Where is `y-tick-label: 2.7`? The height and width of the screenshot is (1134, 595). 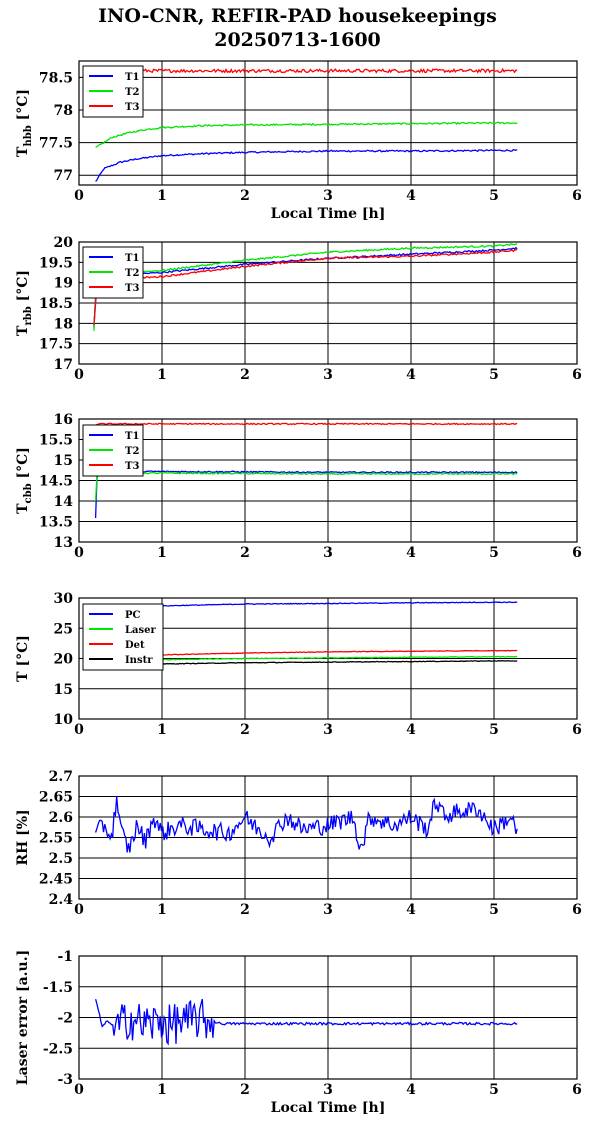 y-tick-label: 2.7 is located at coordinates (61, 777).